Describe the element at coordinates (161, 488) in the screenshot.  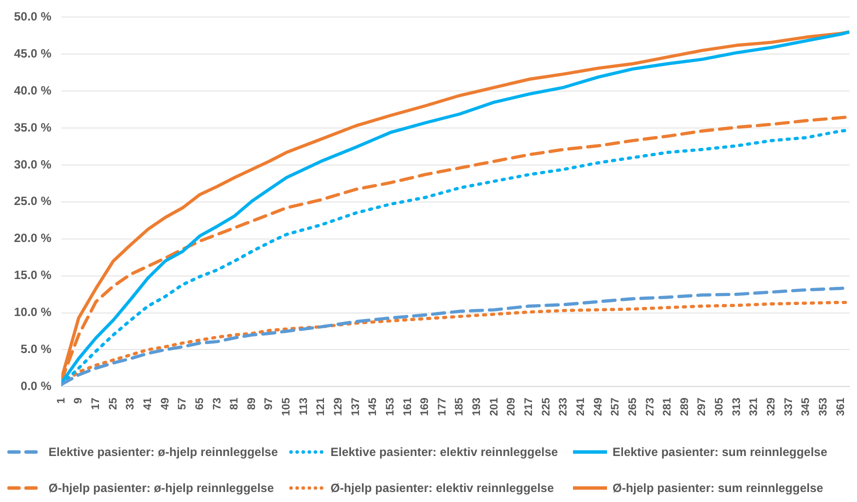
I see `legend-label: Ø-hjelp pasienter: ø-hjelp reinnleggelse` at that location.